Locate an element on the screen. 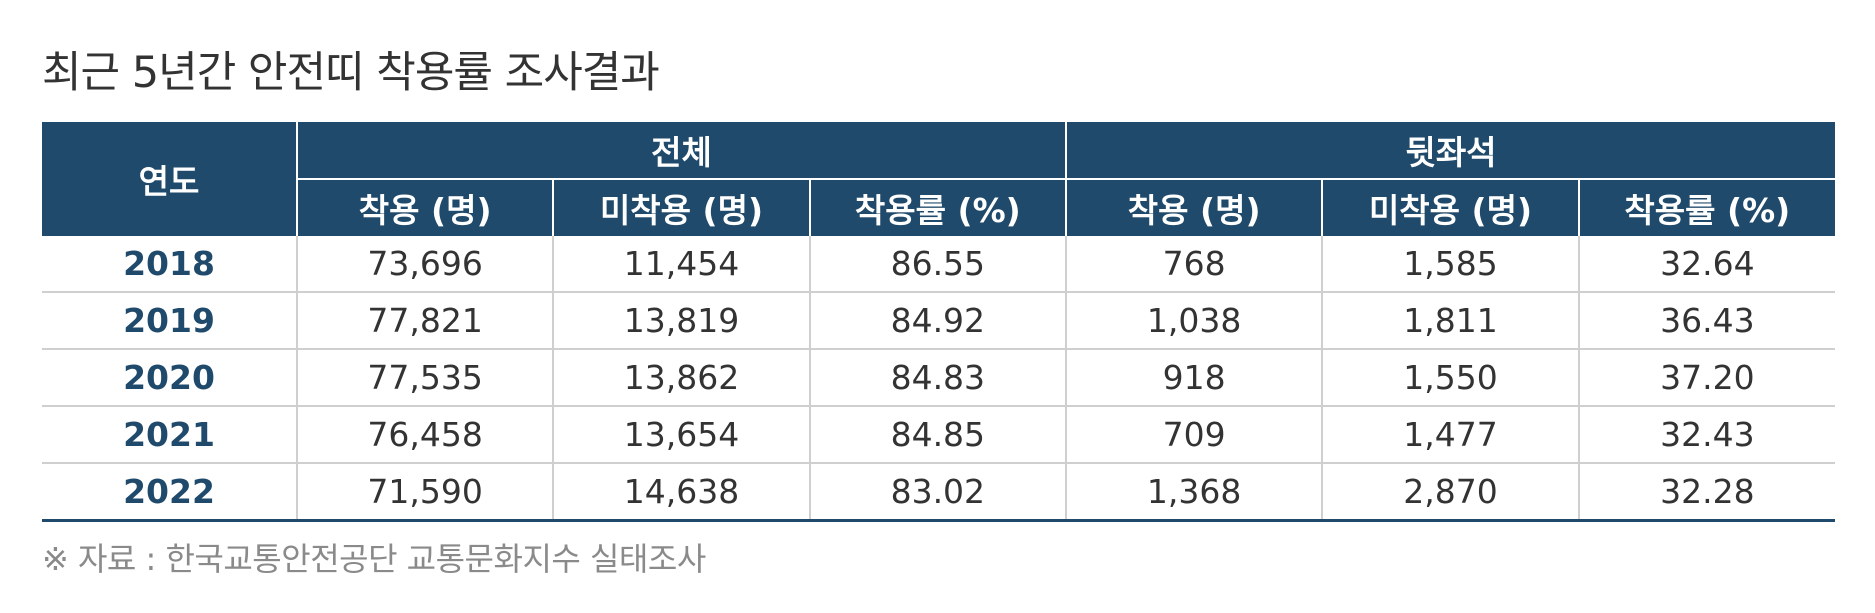 The height and width of the screenshot is (613, 1875). cell-rear-rate: 37.20 is located at coordinates (1706, 378).